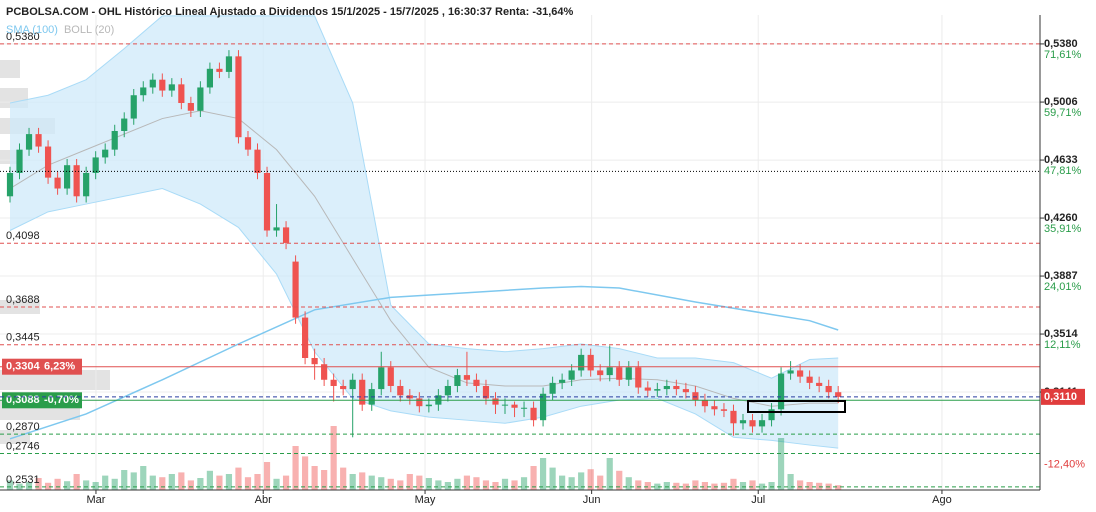 The height and width of the screenshot is (512, 1096). Describe the element at coordinates (23, 367) in the screenshot. I see `level-label: 0,3304` at that location.